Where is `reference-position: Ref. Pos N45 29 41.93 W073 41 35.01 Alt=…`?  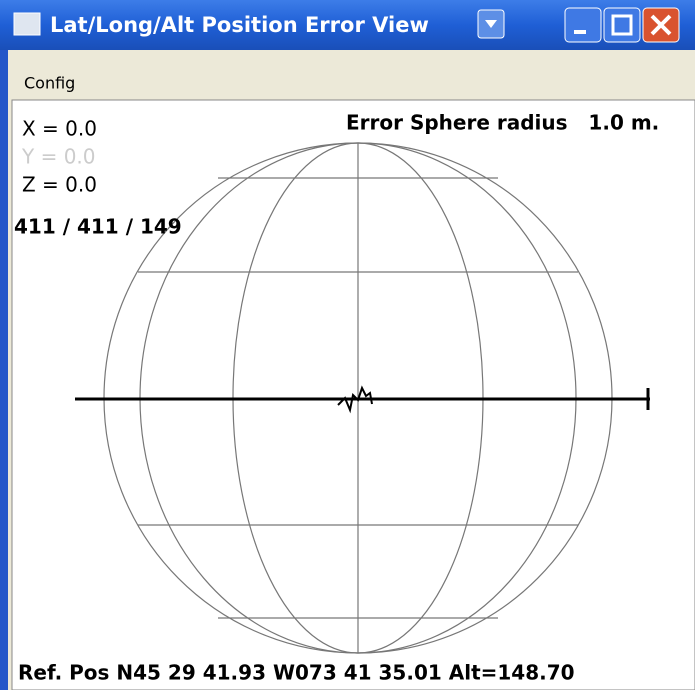 reference-position: Ref. Pos N45 29 41.93 W073 41 35.01 Alt=… is located at coordinates (296, 673).